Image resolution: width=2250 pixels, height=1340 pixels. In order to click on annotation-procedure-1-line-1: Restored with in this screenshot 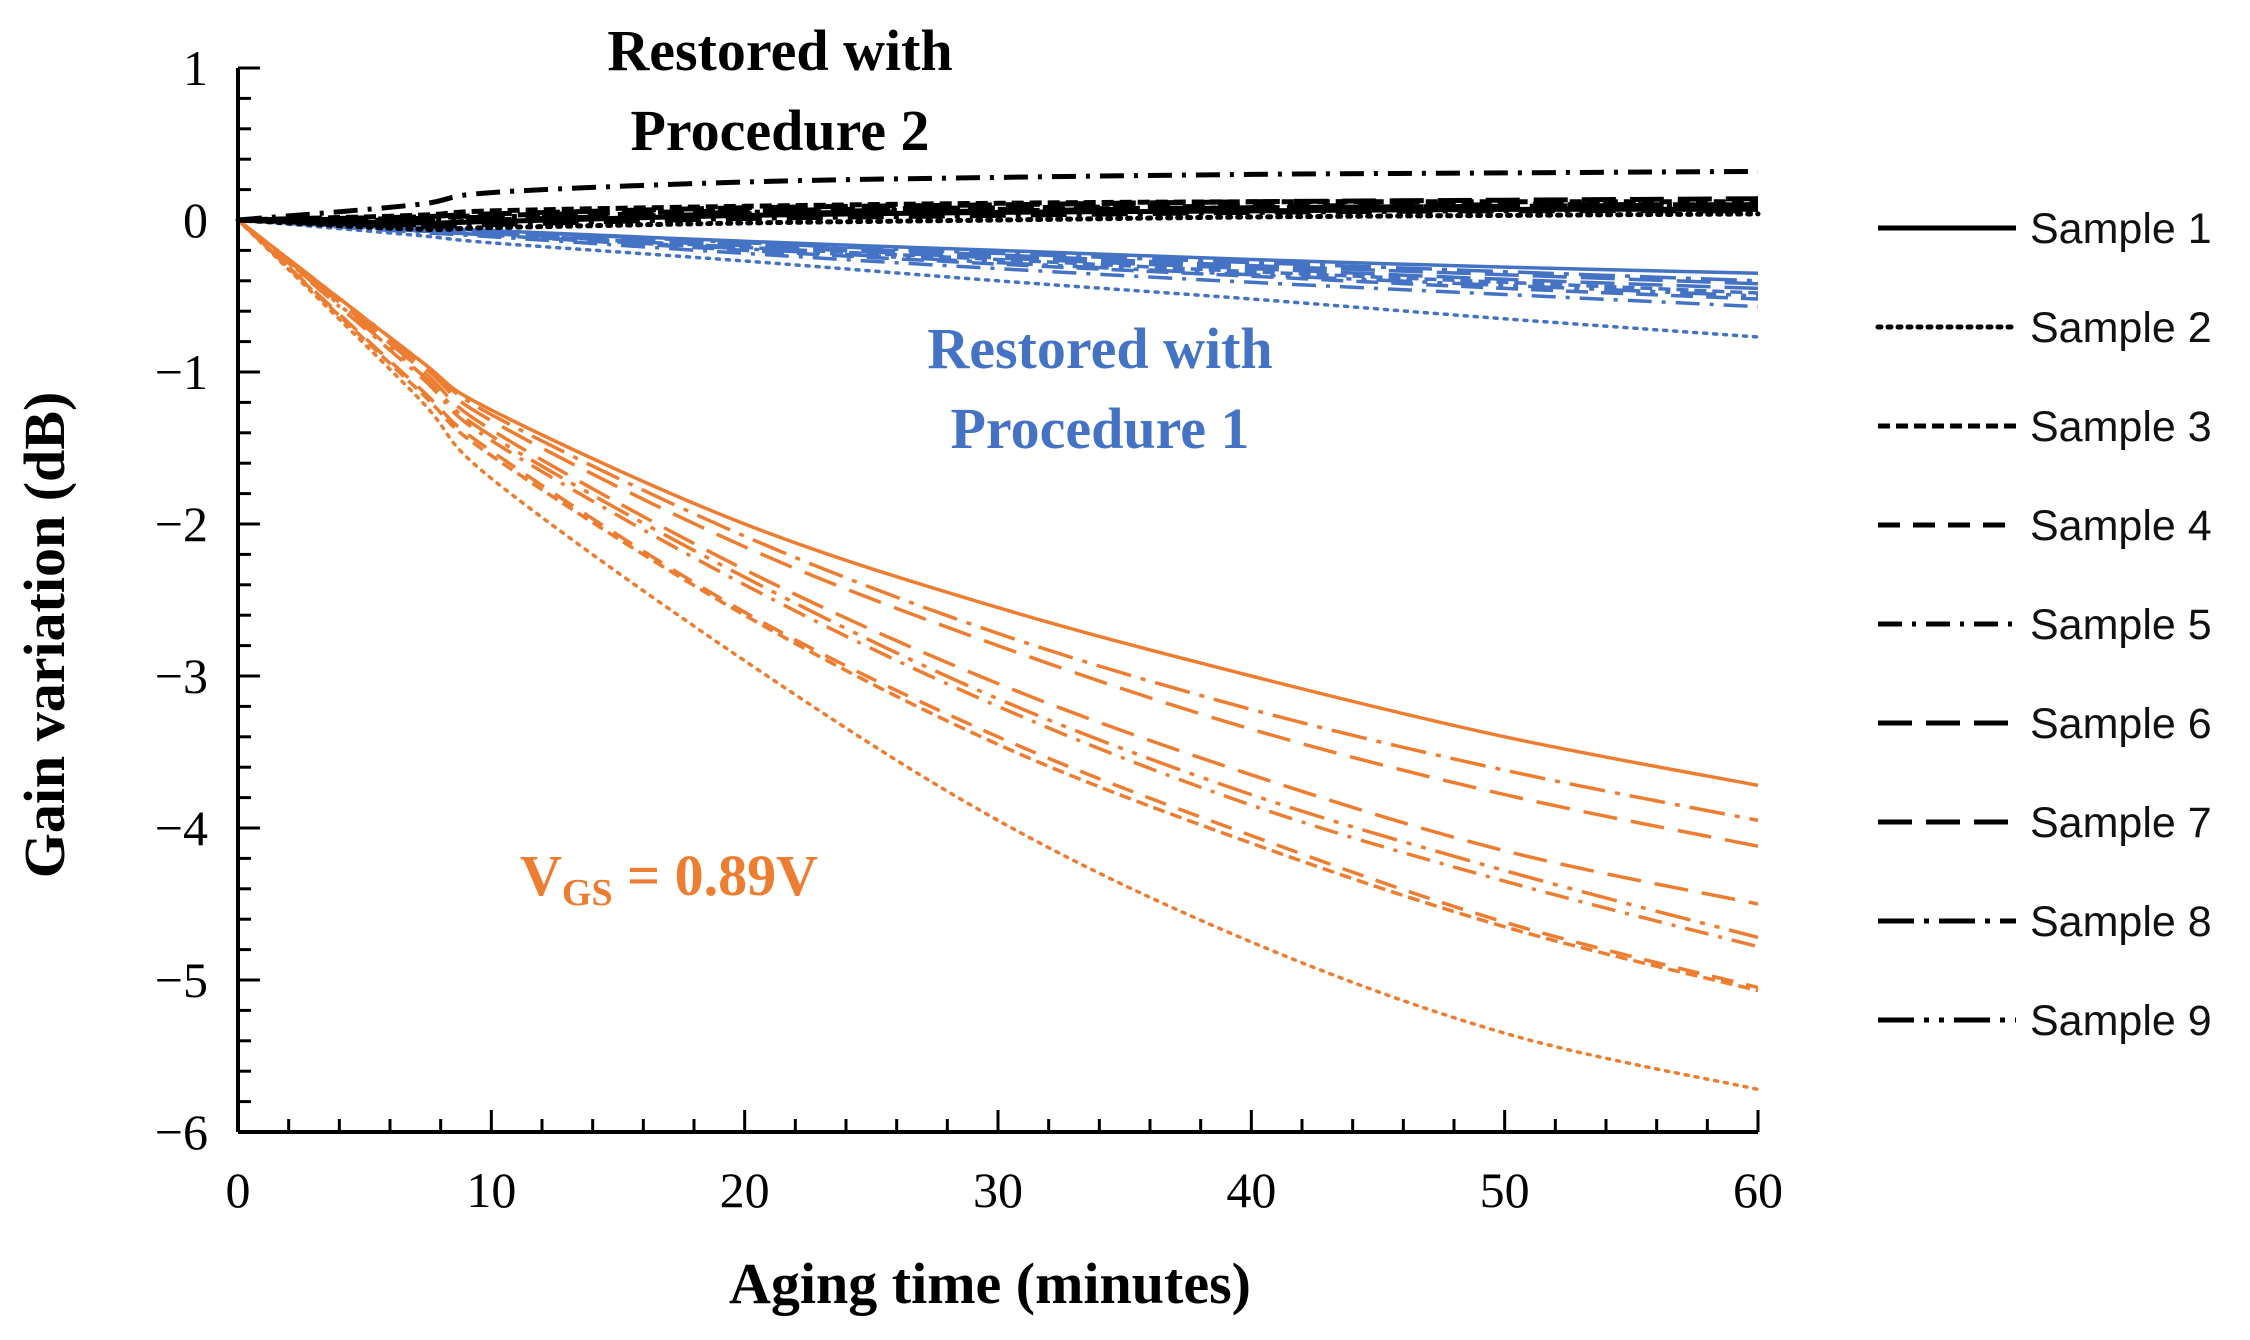, I will do `click(1099, 348)`.